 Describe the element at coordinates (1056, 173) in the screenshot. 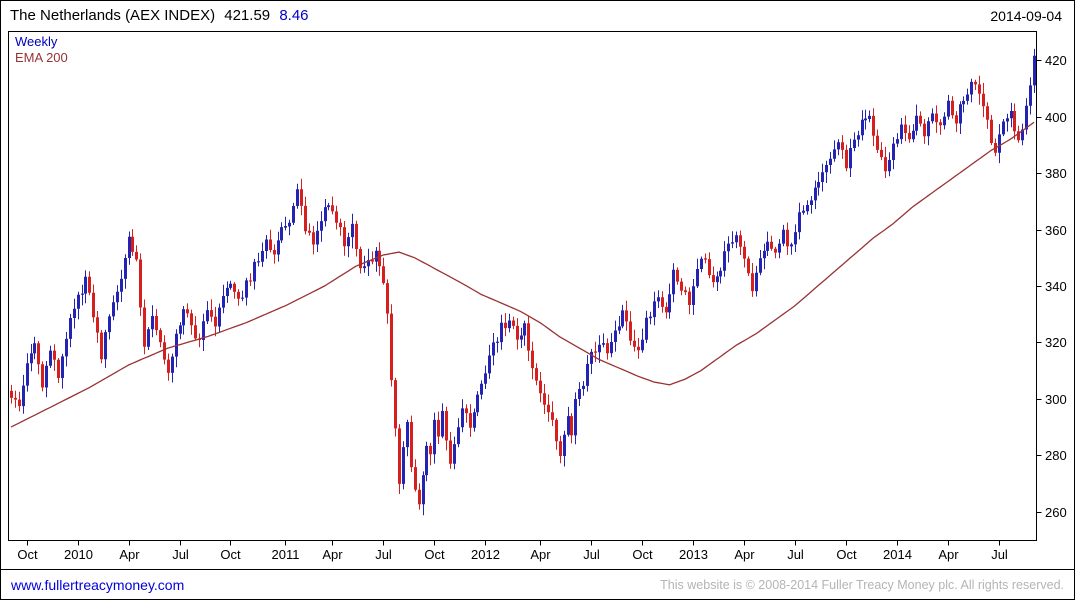

I see `y-tick-label: 380` at that location.